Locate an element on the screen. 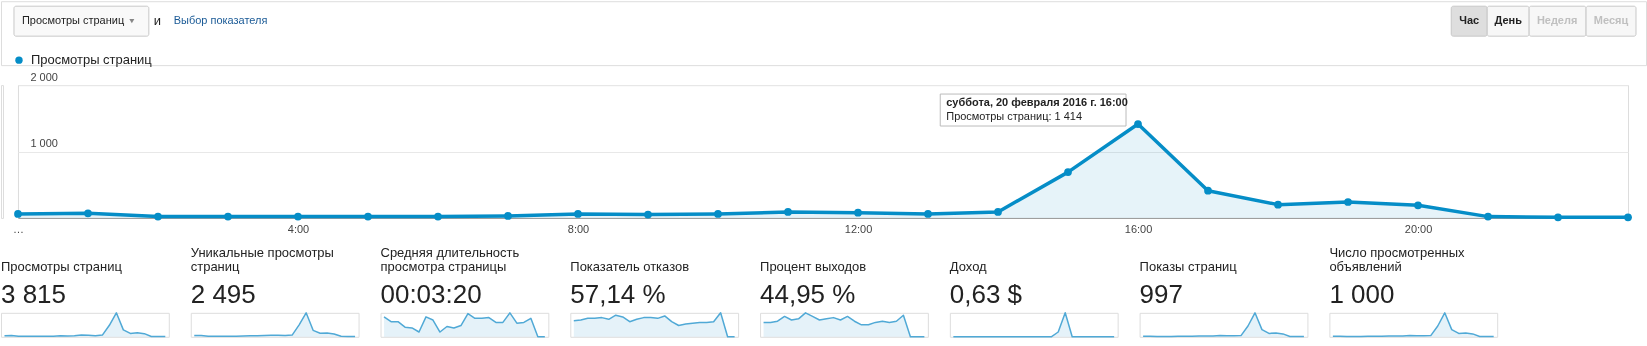  annotation: Просмотры страниц: 1 414 is located at coordinates (1014, 116).